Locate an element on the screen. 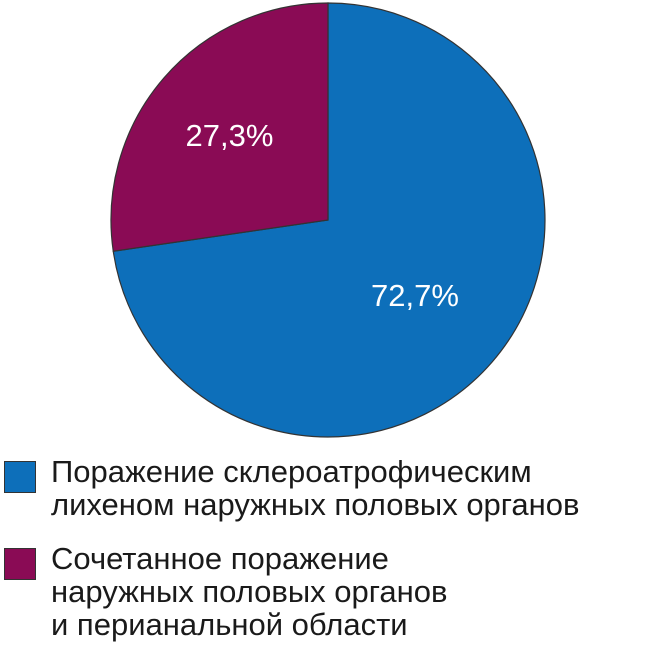 The height and width of the screenshot is (652, 661). legend-line: лихеном наружных половых органов is located at coordinates (315, 504).